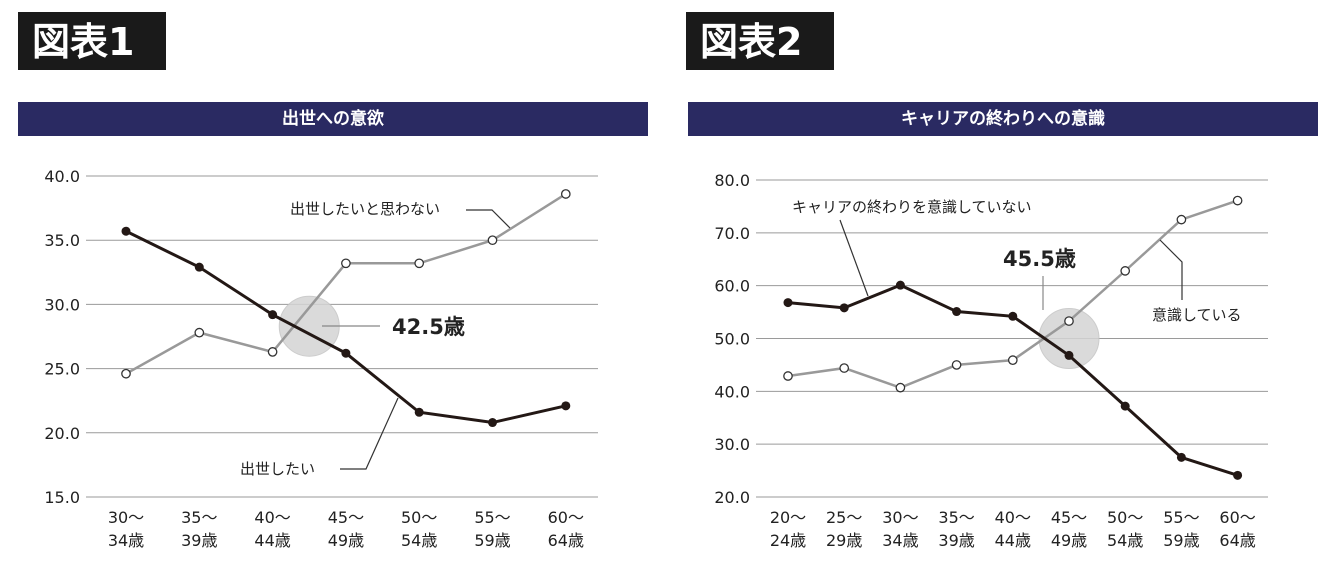 The width and height of the screenshot is (1340, 580). Describe the element at coordinates (62, 497) in the screenshot. I see `y-tick-label: 15.0` at that location.